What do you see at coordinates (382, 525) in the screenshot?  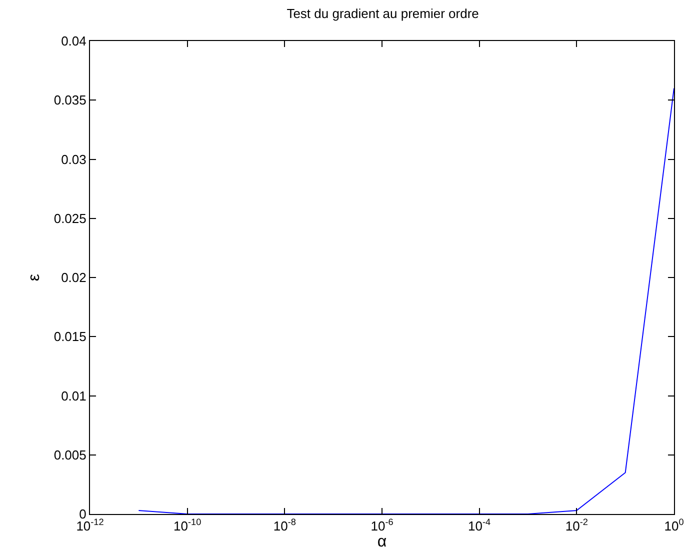 I see `x-tick-label: 10$^{-6}$` at bounding box center [382, 525].